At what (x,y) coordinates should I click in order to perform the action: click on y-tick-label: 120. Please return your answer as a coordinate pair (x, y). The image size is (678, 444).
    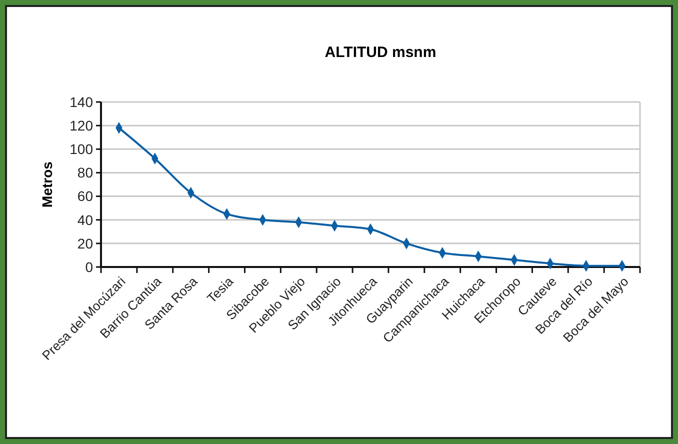
    Looking at the image, I should click on (82, 125).